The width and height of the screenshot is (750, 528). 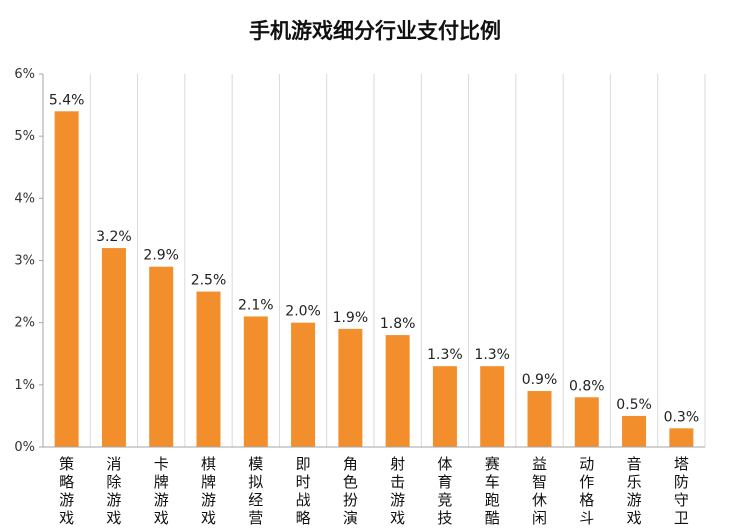 I want to click on x-tick-label: 赛车跑酷, so click(x=492, y=491).